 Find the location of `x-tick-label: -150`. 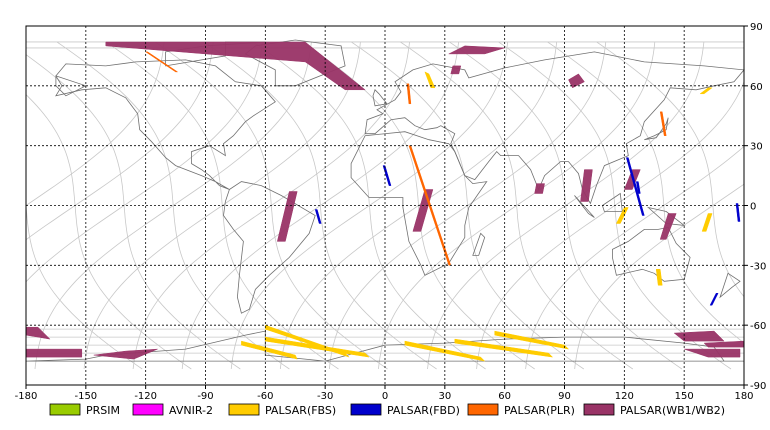

x-tick-label: -150 is located at coordinates (85, 396).